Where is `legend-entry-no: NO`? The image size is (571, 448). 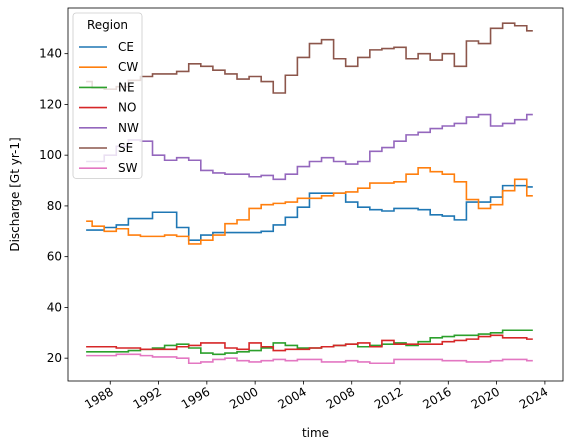 legend-entry-no: NO is located at coordinates (107, 108).